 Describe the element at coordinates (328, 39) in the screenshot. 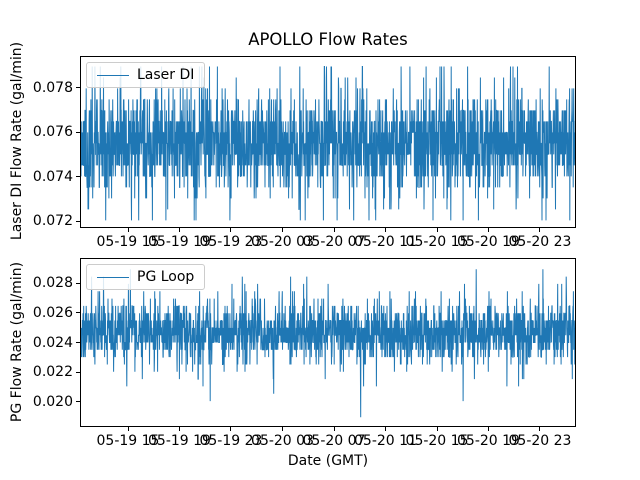

I see `chart-title: APOLLO Flow Rates` at that location.